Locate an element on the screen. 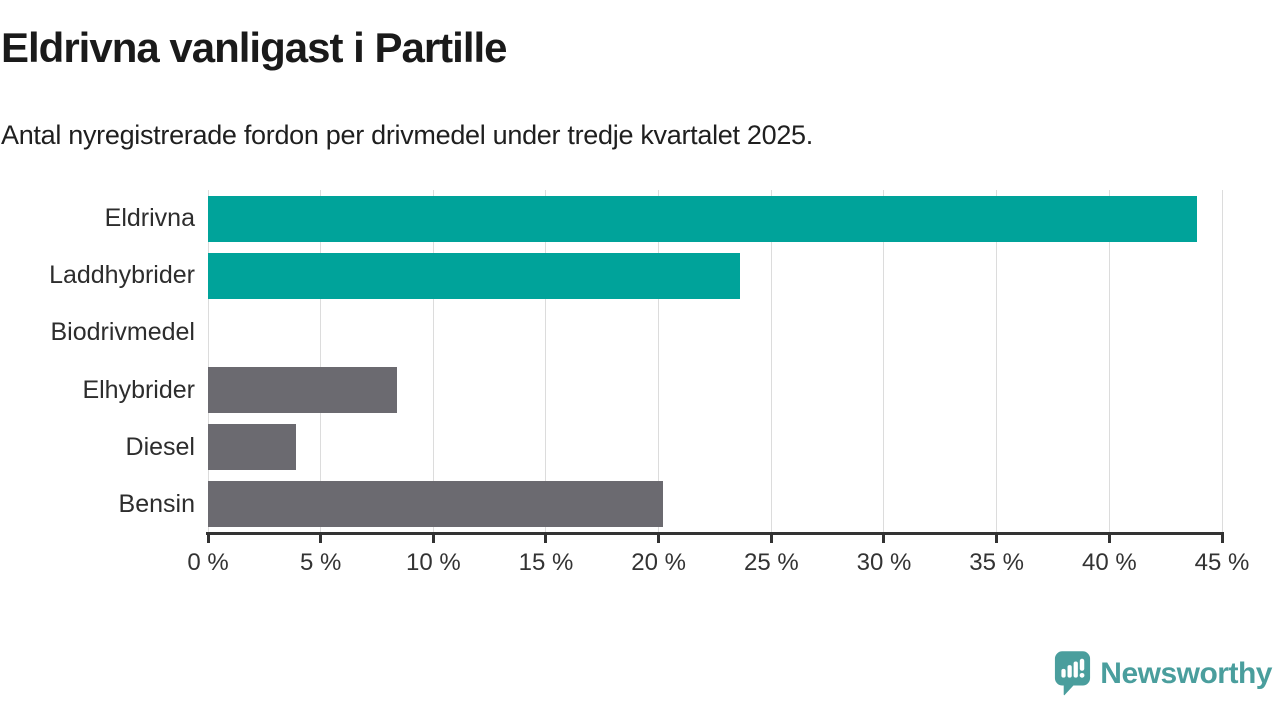 The width and height of the screenshot is (1280, 720). x-tick-label-10: 10 % is located at coordinates (433, 562).